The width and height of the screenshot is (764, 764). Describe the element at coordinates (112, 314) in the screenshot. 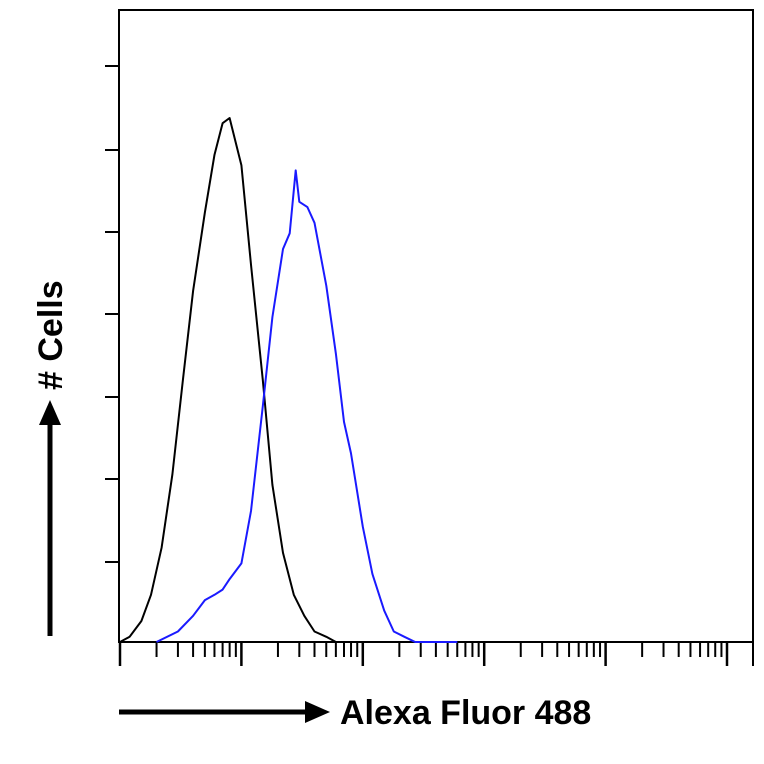

I see `y-axis-ticks` at that location.